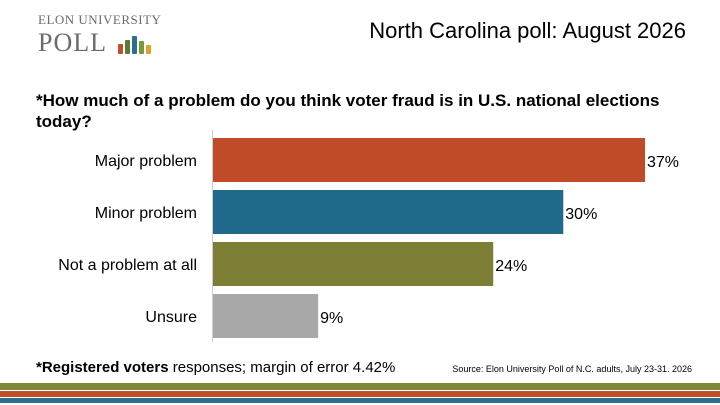 The image size is (720, 405). I want to click on footnote-text: responses; margin of error 4.42%, so click(282, 367).